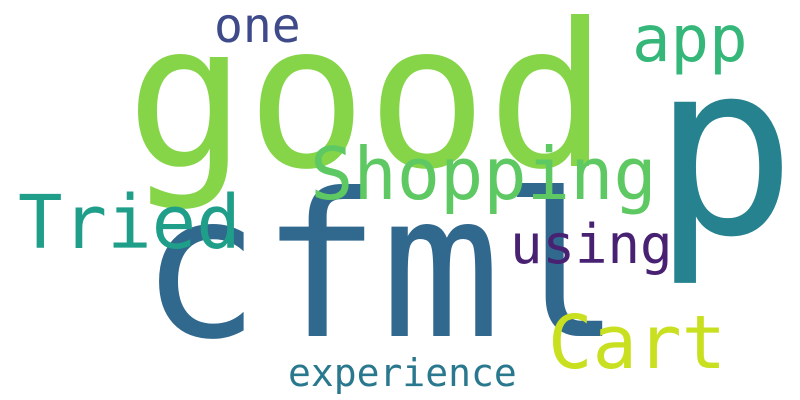 The width and height of the screenshot is (800, 400). Describe the element at coordinates (637, 343) in the screenshot. I see `word-cart: Cart` at that location.